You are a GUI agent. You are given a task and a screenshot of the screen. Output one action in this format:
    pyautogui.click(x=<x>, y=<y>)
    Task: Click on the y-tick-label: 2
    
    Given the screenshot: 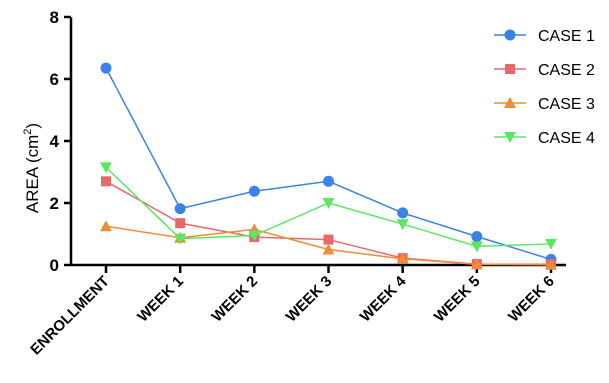 What is the action you would take?
    pyautogui.click(x=54, y=203)
    